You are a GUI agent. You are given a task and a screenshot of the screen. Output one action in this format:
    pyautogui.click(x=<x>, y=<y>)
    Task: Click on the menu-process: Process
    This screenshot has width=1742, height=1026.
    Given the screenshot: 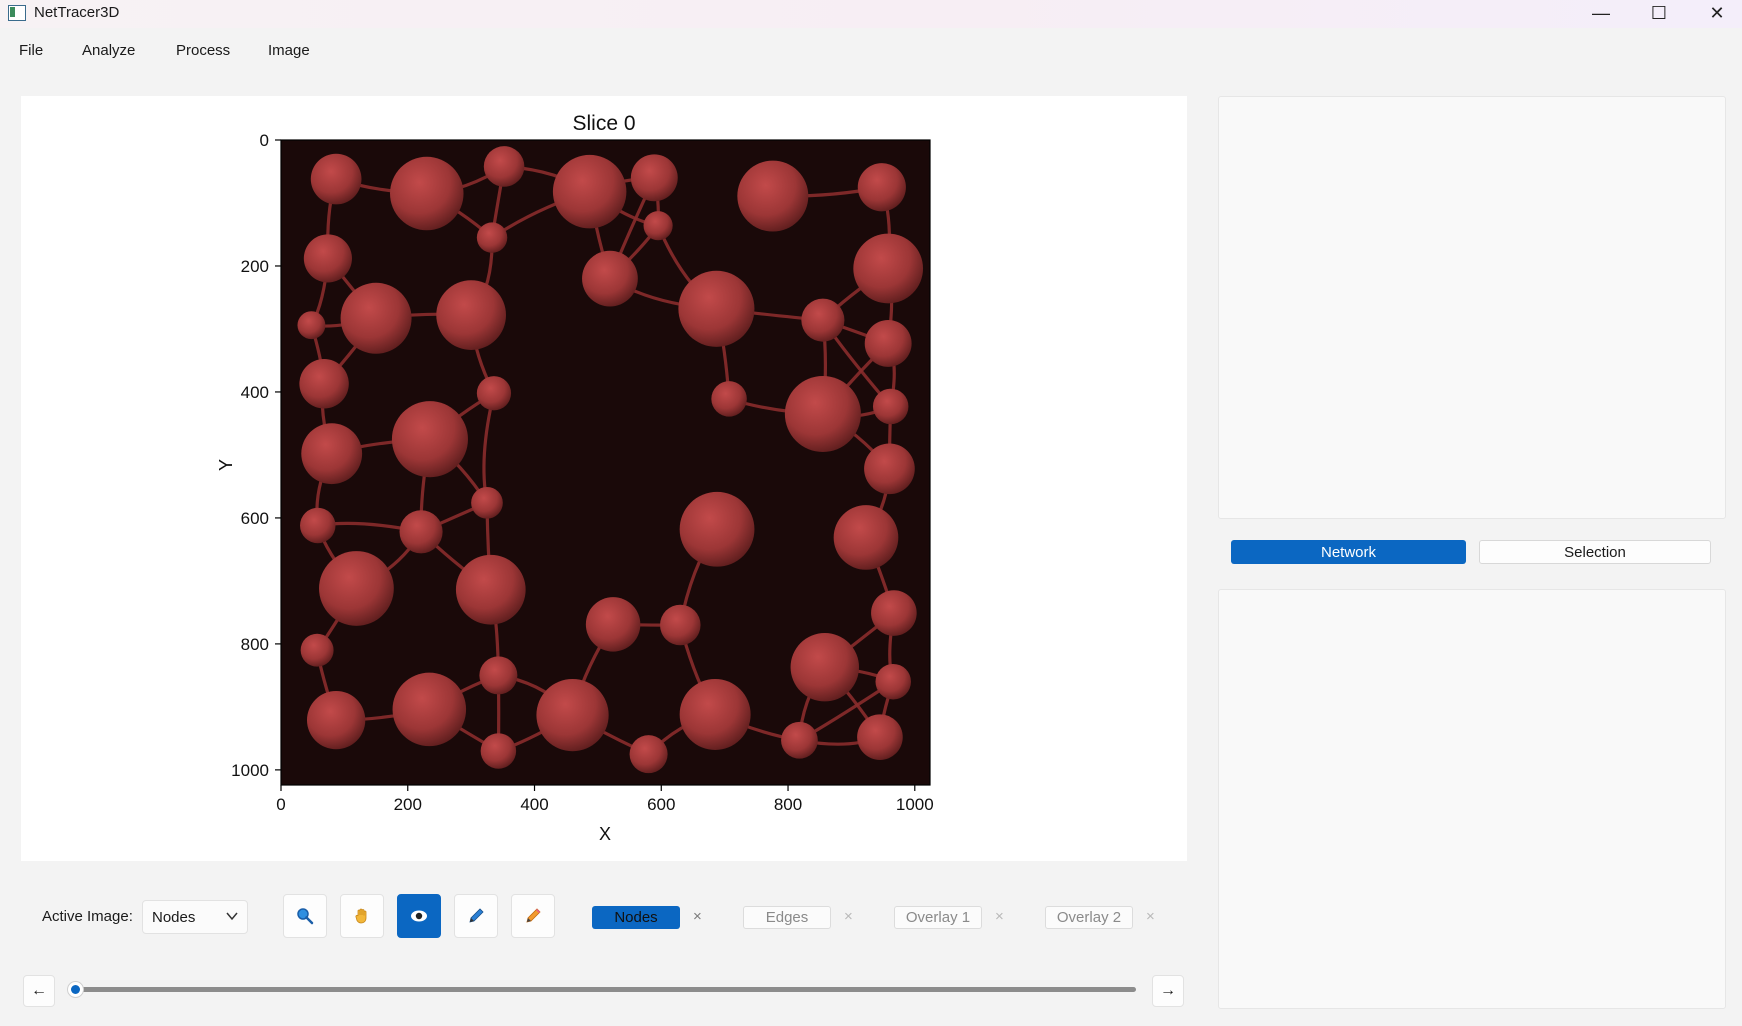 What is the action you would take?
    pyautogui.click(x=203, y=50)
    